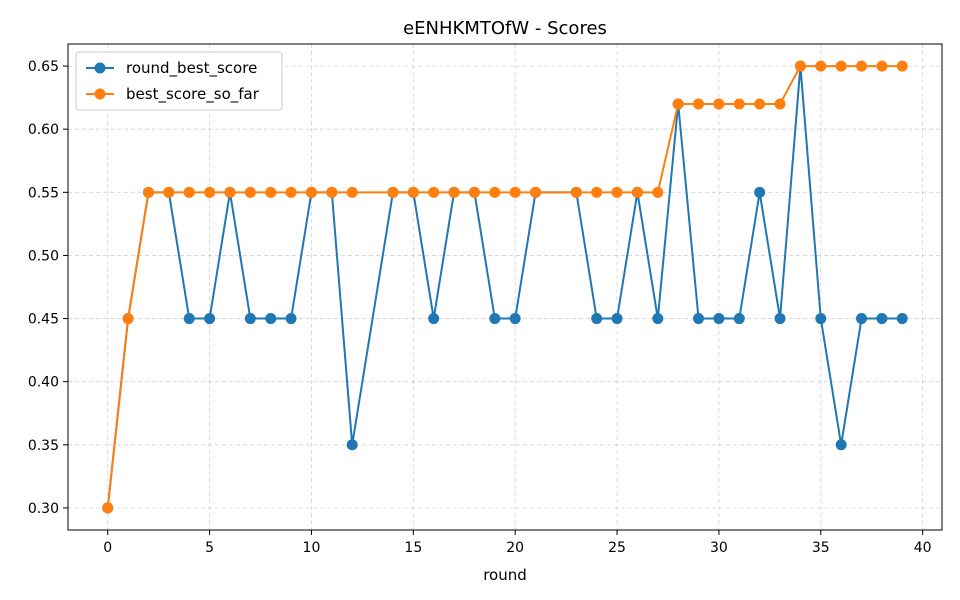  What do you see at coordinates (719, 548) in the screenshot?
I see `x-tick-label: 30` at bounding box center [719, 548].